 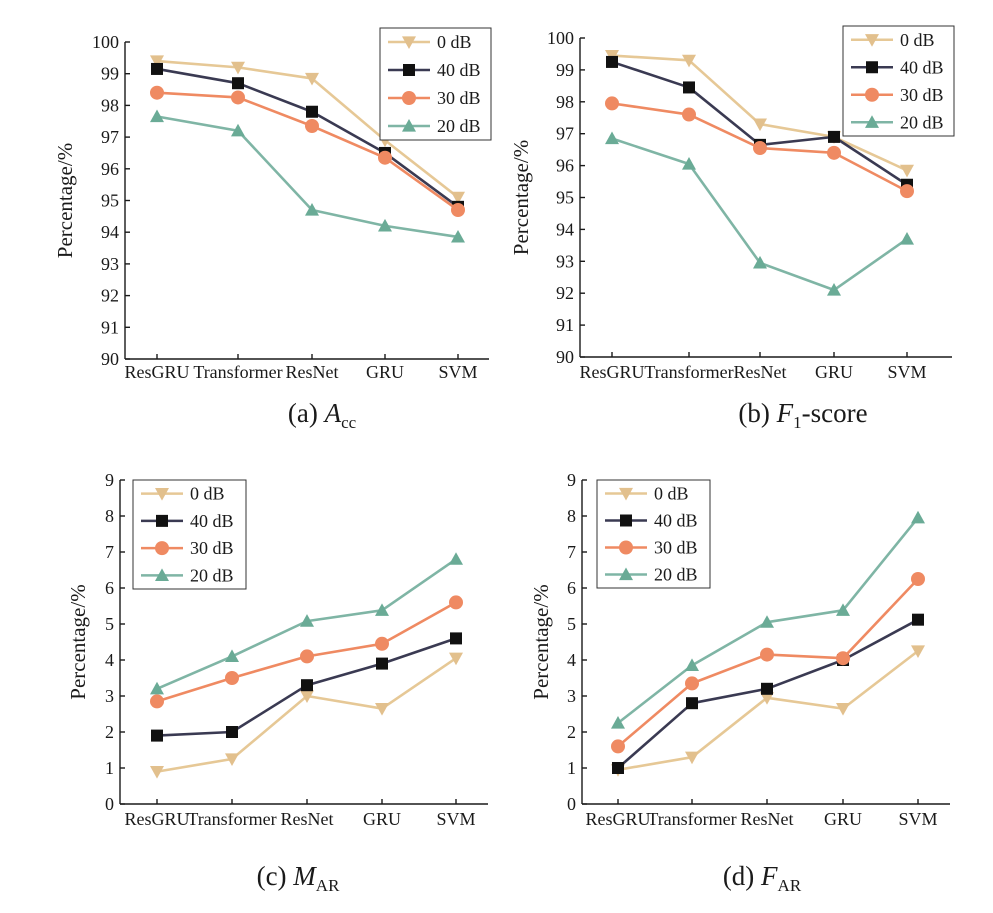 What do you see at coordinates (110, 74) in the screenshot?
I see `y-tick-label: 99` at bounding box center [110, 74].